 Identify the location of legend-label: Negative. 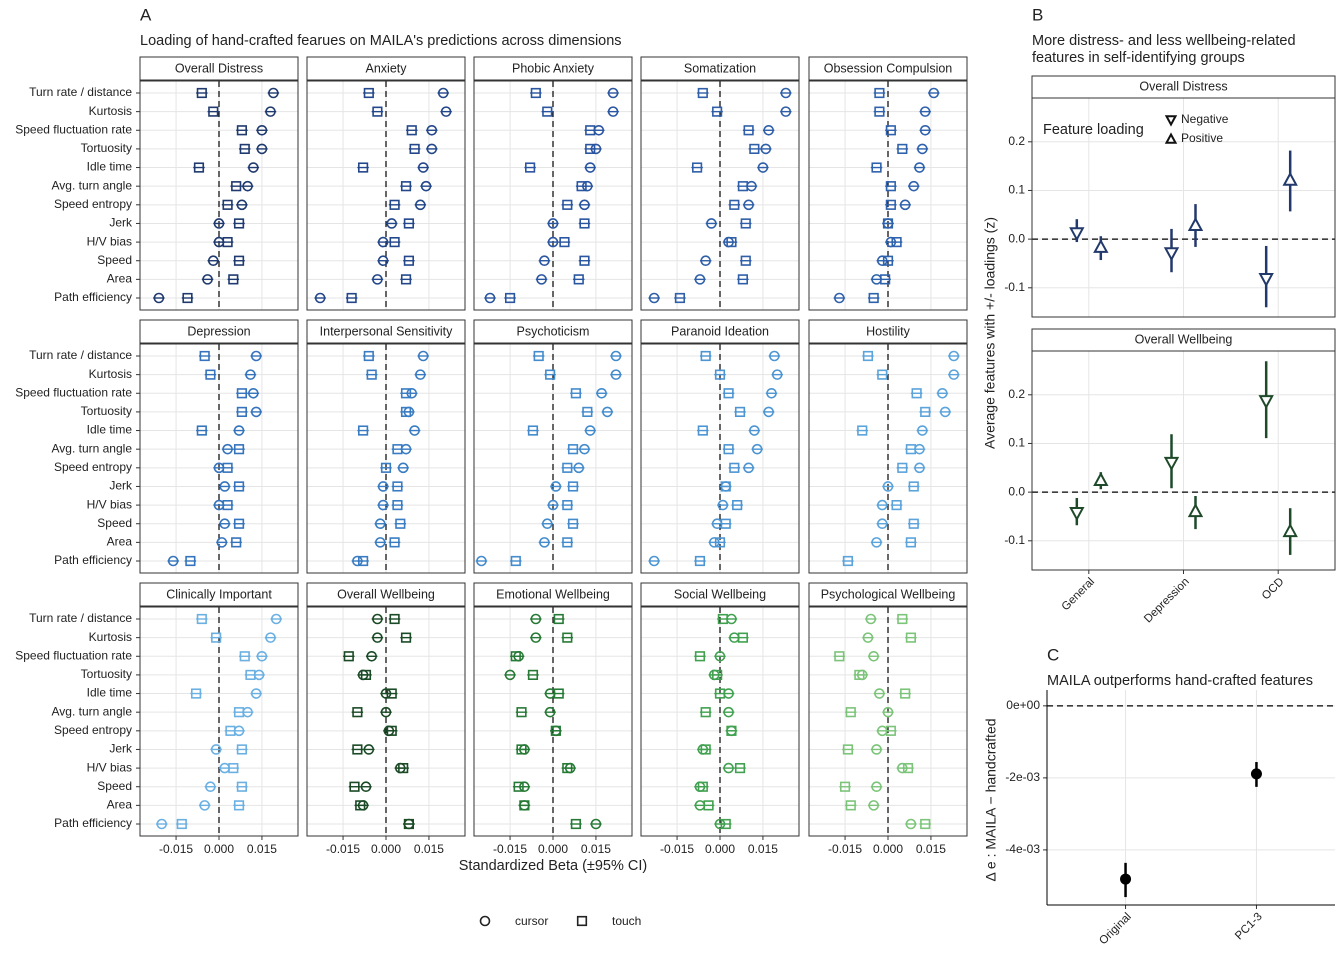
(1205, 119).